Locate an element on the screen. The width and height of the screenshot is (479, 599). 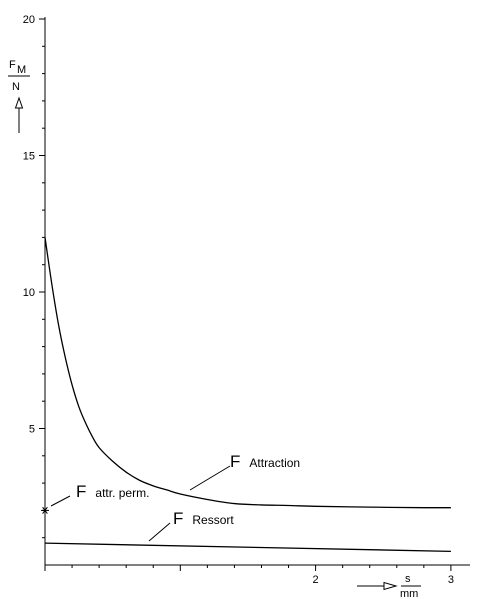
x-axis-label-bottom: mm is located at coordinates (409, 593).